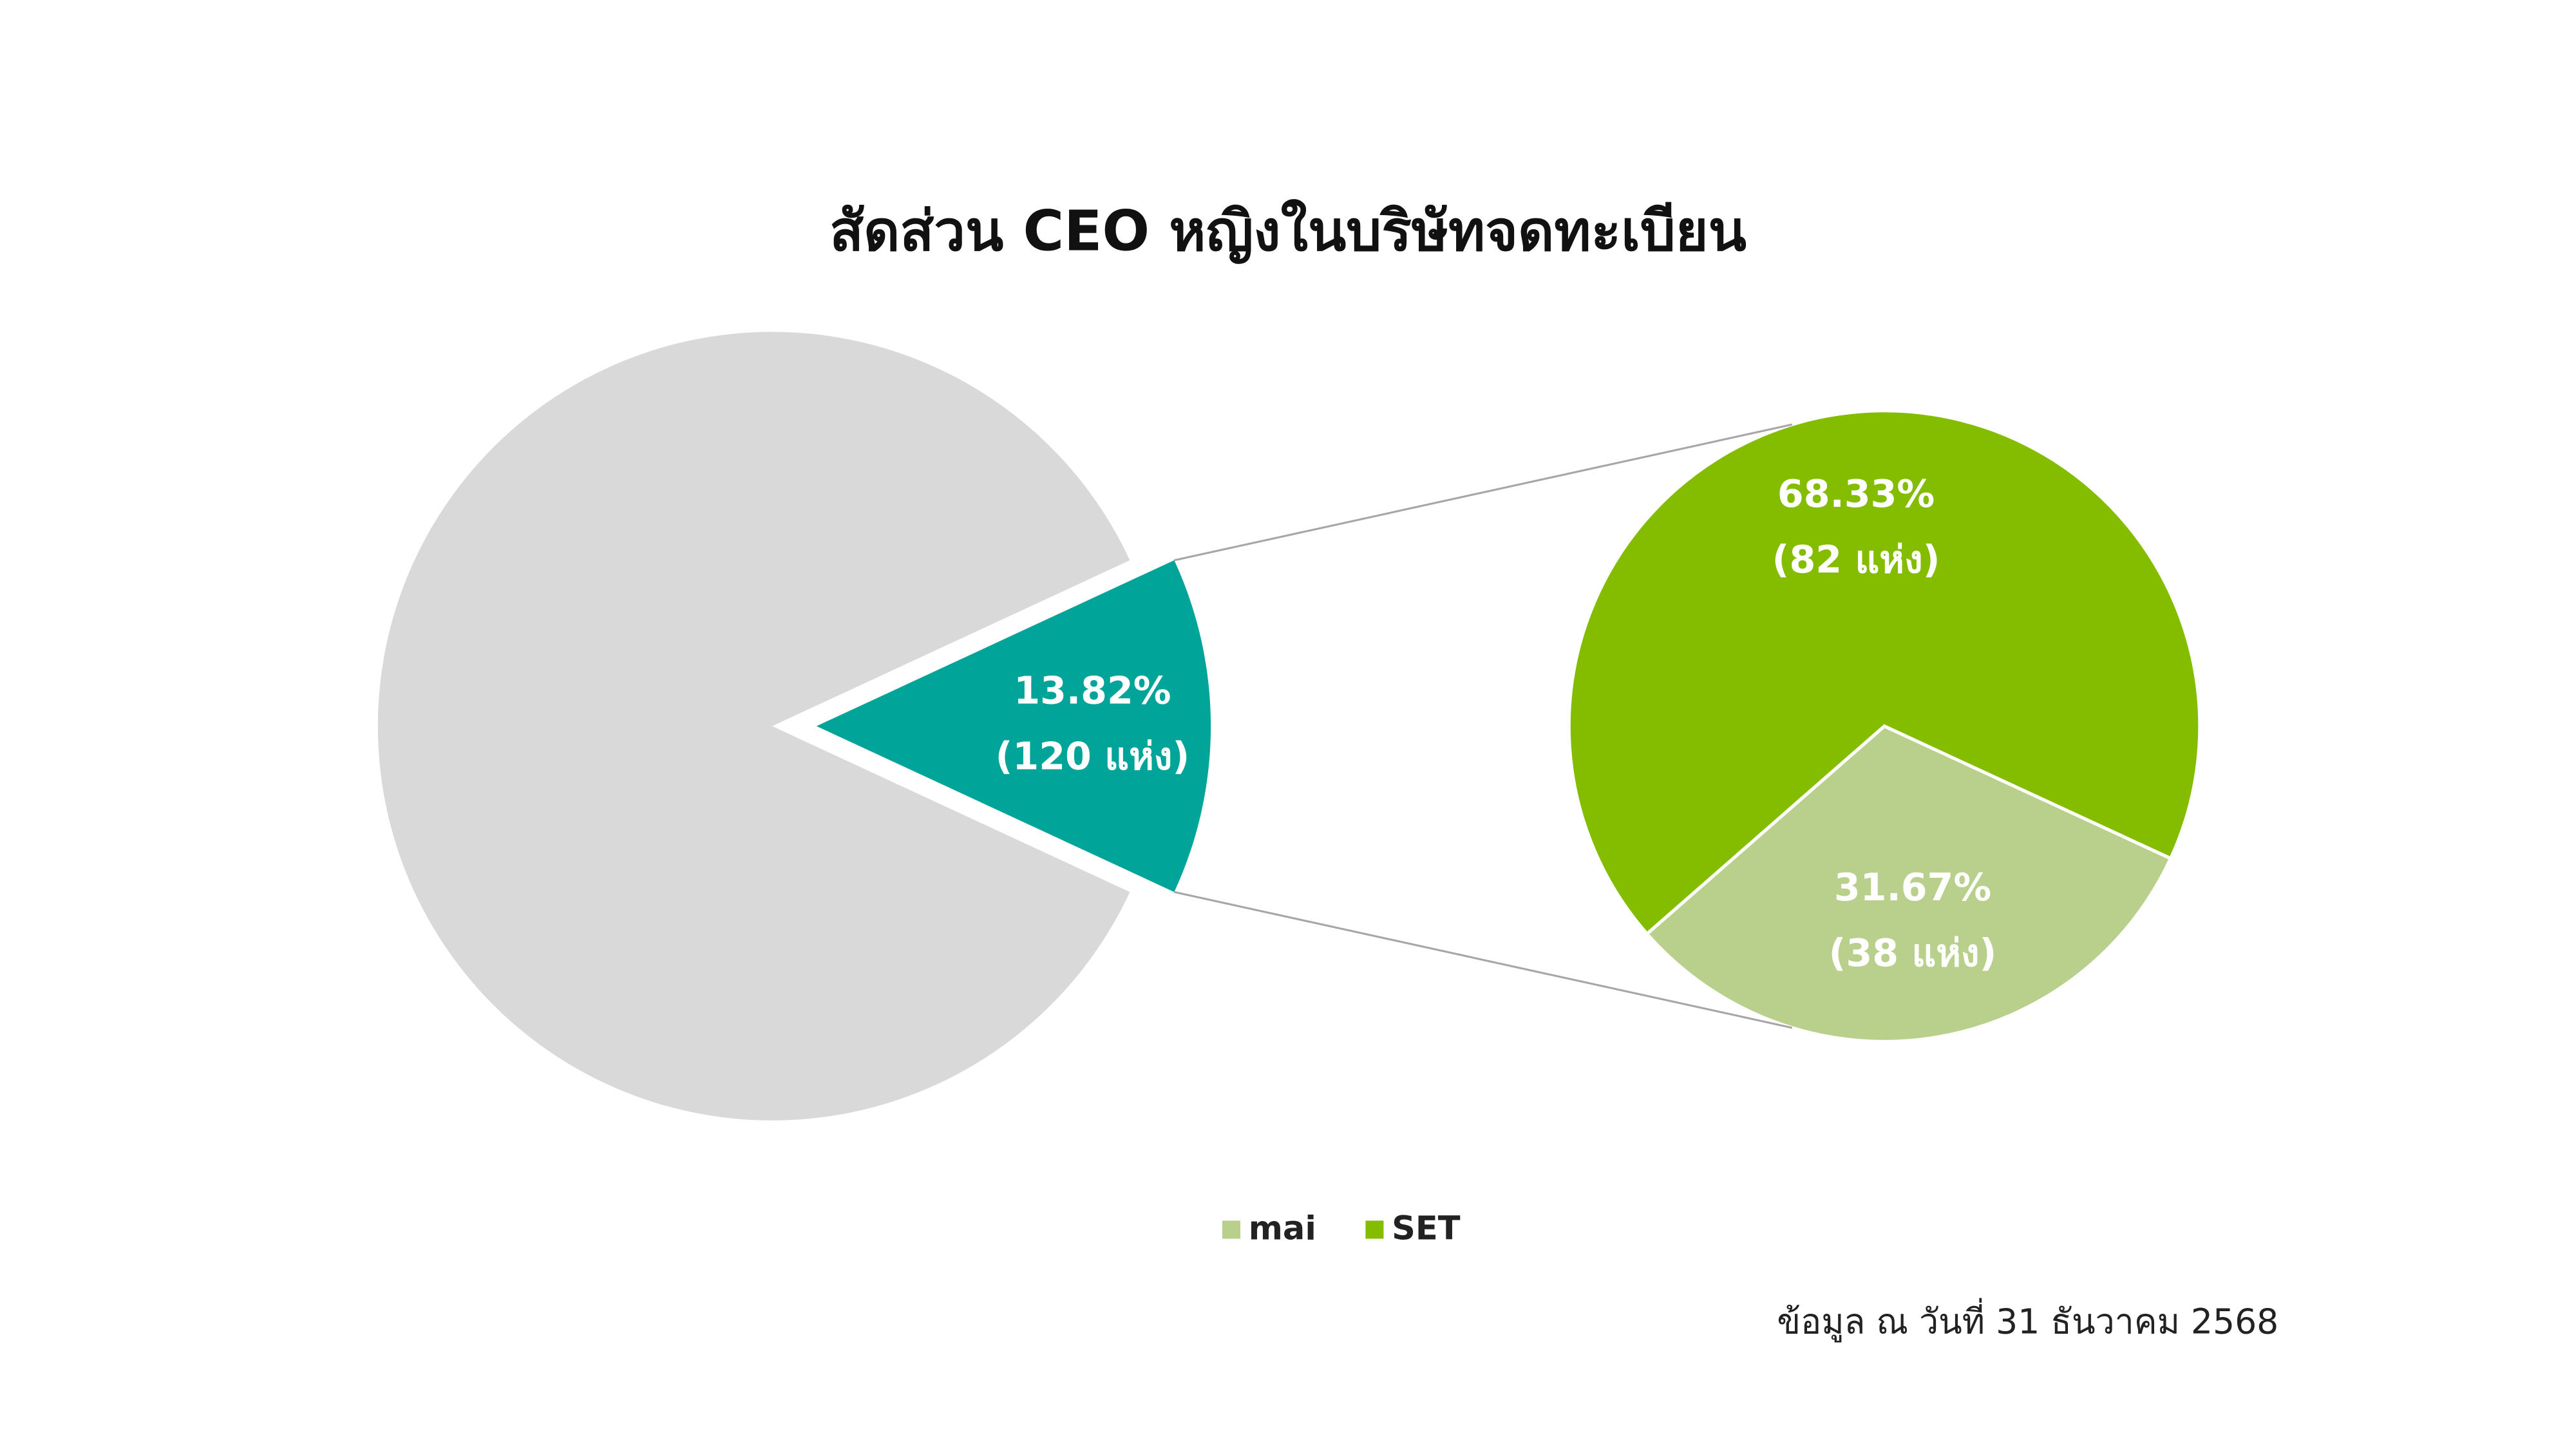 This screenshot has height=1449, width=2576. I want to click on footnote: ข้อมูล ณ วันที่ 31 ธันวาคม 2568, so click(2028, 1320).